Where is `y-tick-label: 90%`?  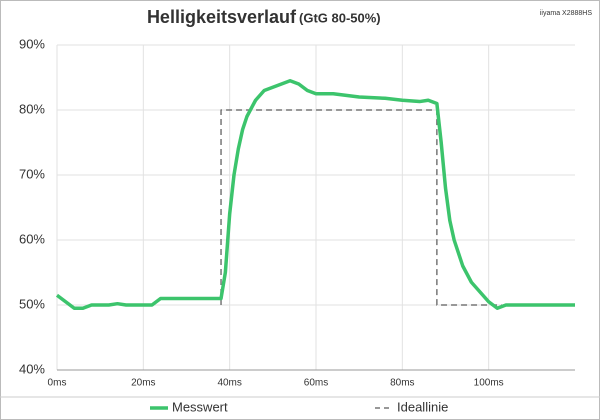
y-tick-label: 90% is located at coordinates (32, 43).